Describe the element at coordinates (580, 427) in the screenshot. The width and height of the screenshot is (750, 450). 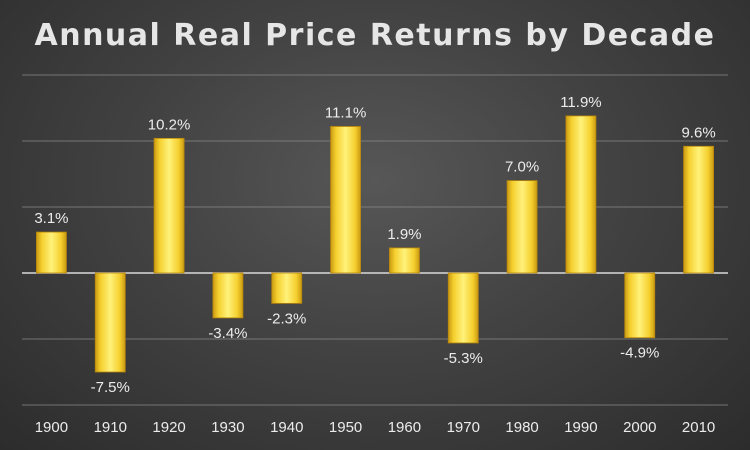
I see `x-tick-label-1990: 1990` at that location.